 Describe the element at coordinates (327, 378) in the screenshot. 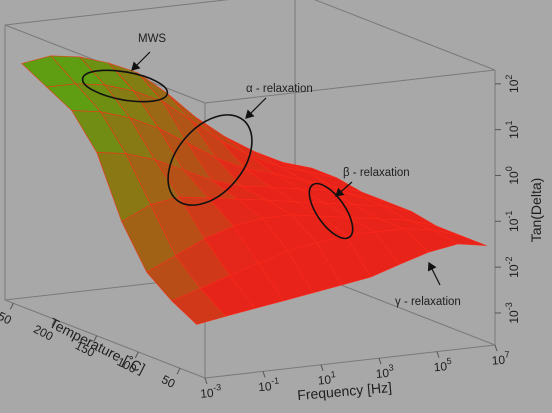

I see `x-tick-label: 10¹` at that location.